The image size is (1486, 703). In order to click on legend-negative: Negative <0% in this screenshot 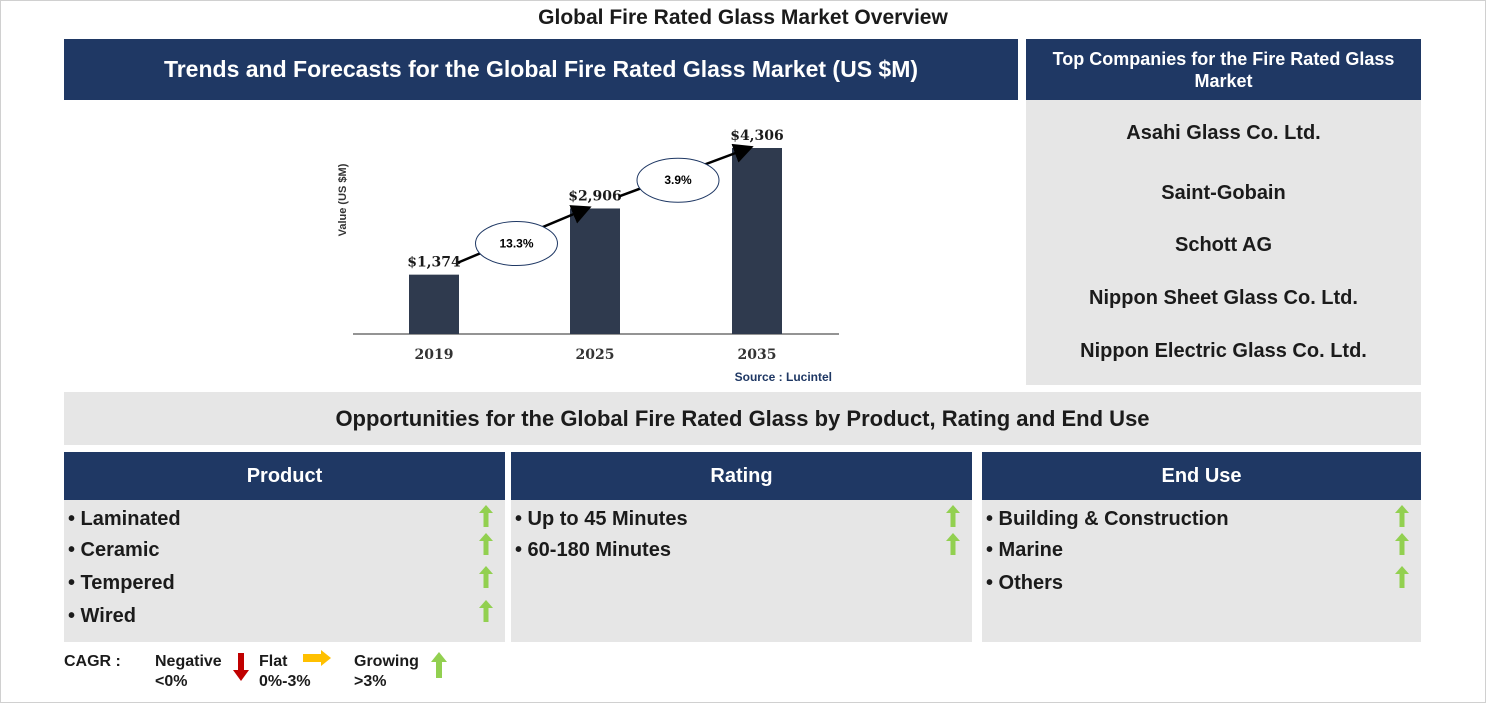, I will do `click(188, 672)`.